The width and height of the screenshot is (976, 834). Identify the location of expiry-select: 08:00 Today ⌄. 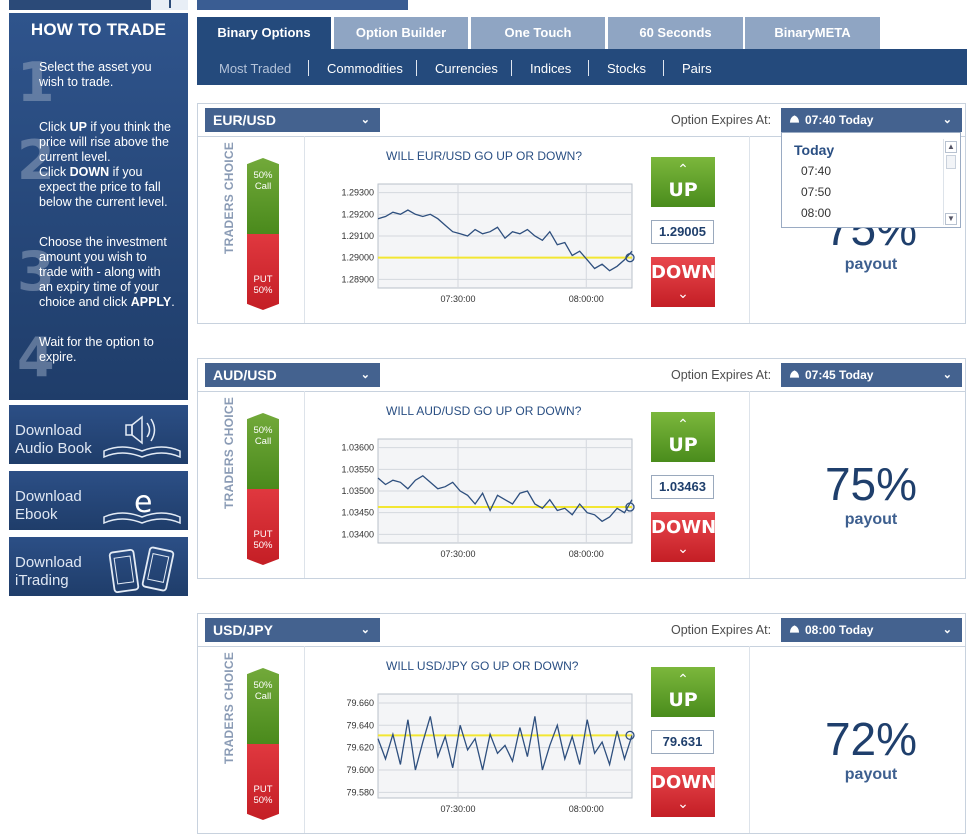
(871, 630).